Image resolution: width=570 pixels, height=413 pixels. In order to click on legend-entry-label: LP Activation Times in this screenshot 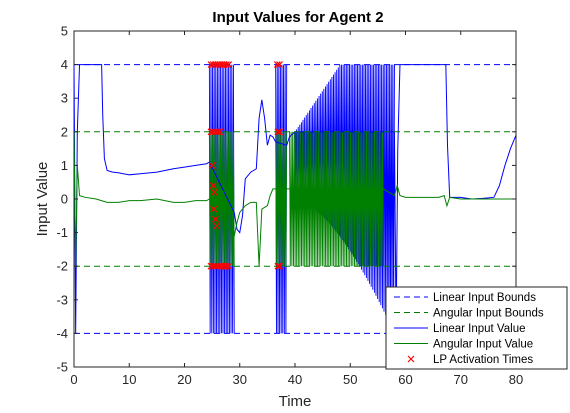, I will do `click(483, 360)`.